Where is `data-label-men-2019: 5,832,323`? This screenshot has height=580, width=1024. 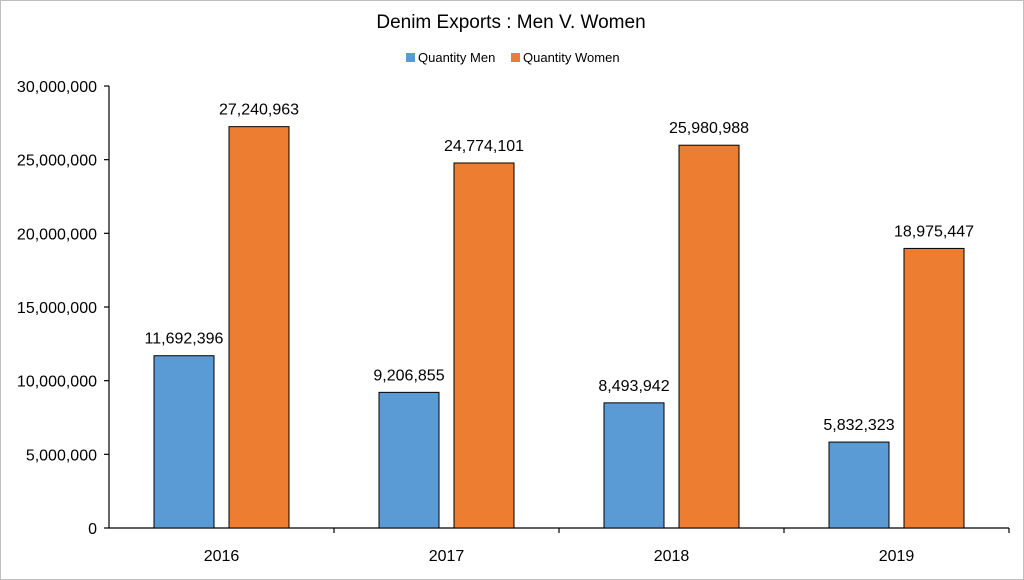 data-label-men-2019: 5,832,323 is located at coordinates (858, 425).